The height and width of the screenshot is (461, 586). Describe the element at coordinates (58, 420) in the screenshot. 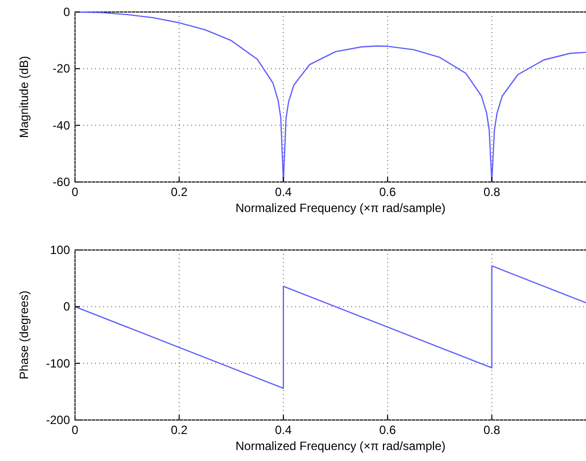

I see `y-tick-label: -200` at that location.